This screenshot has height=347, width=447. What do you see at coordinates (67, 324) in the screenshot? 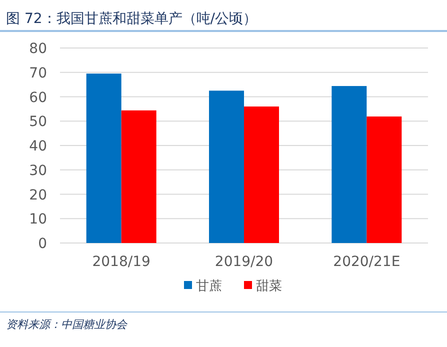
I see `text: 资料来源：中国糖业协会` at bounding box center [67, 324].